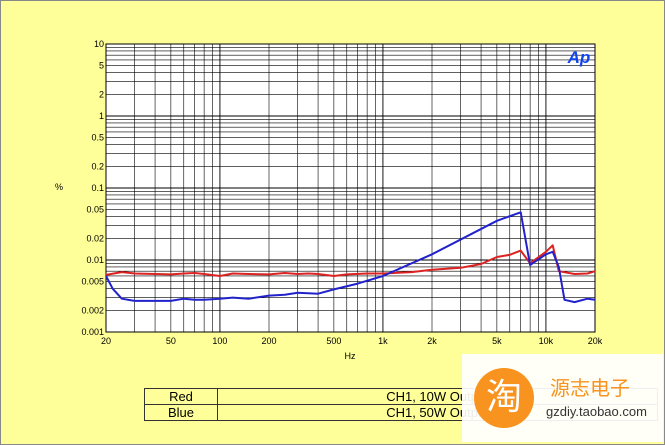  What do you see at coordinates (333, 341) in the screenshot?
I see `x-tick-label: 500` at bounding box center [333, 341].